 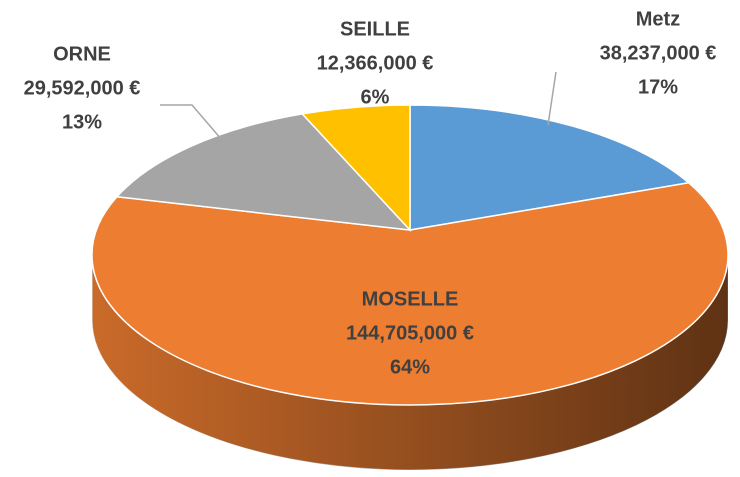 I want to click on value-label: 144,705,000 €, so click(x=410, y=333).